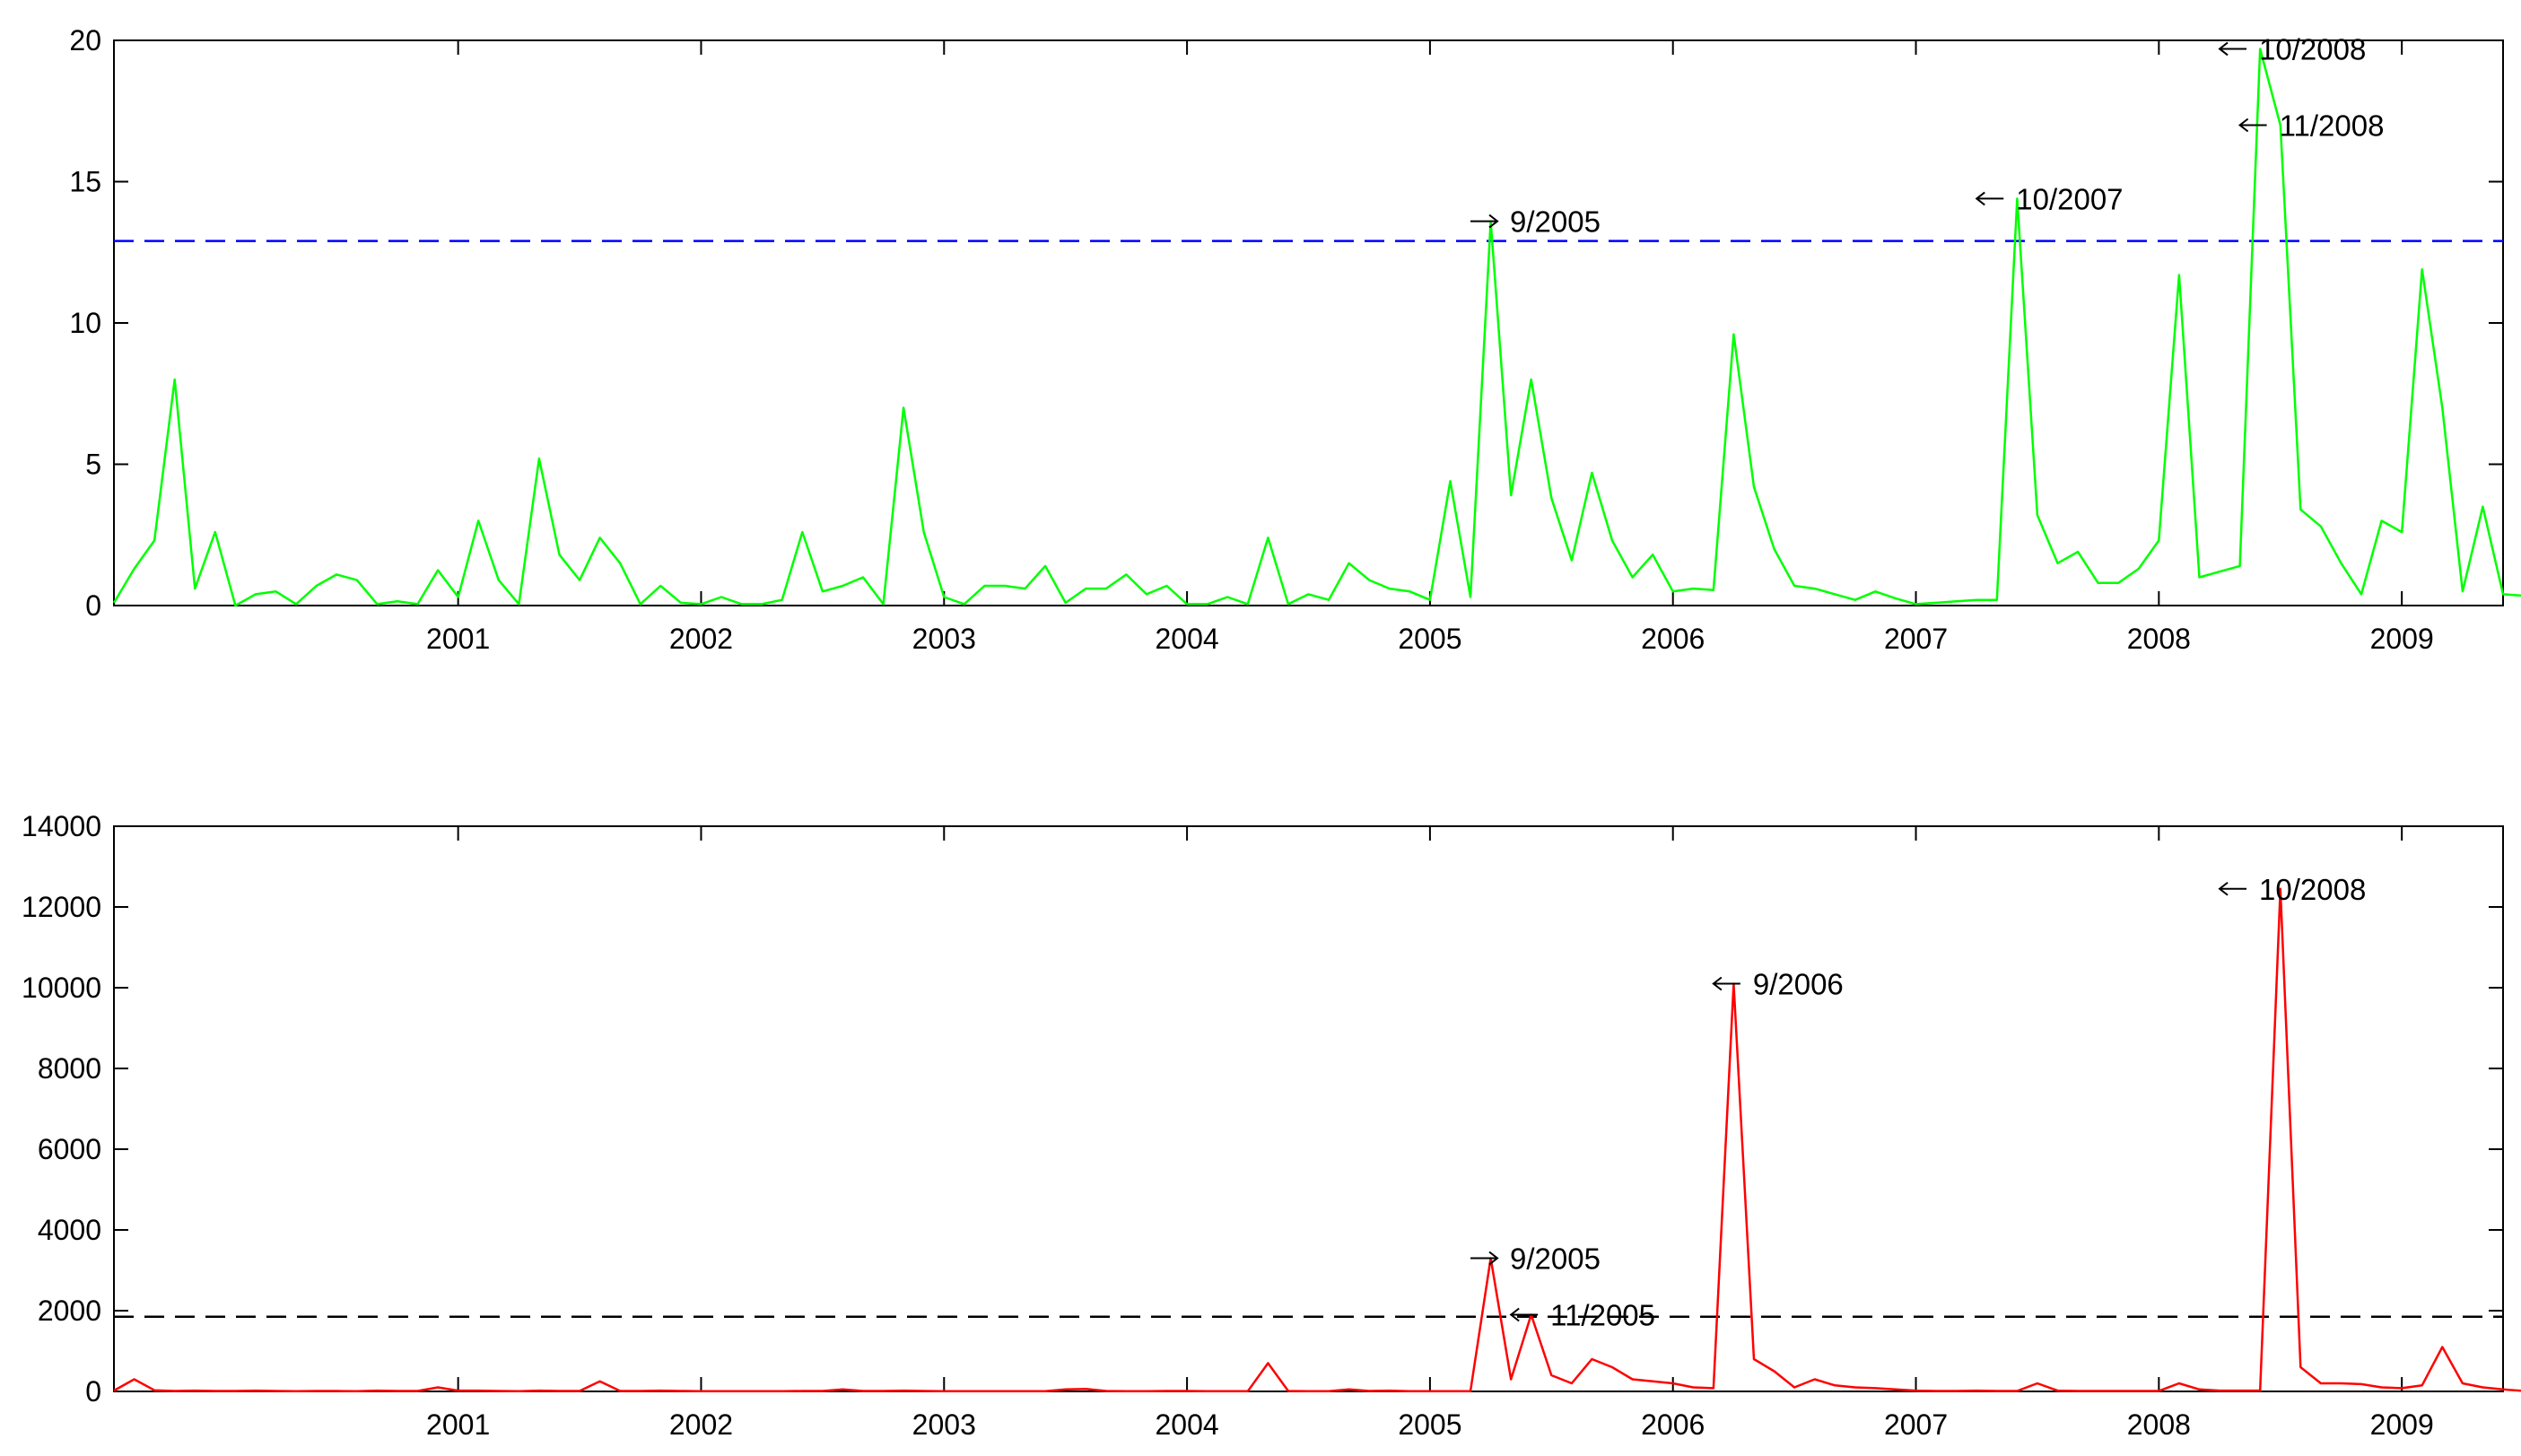 The image size is (2521, 1456). Describe the element at coordinates (85, 182) in the screenshot. I see `y-tick-label: 15` at that location.